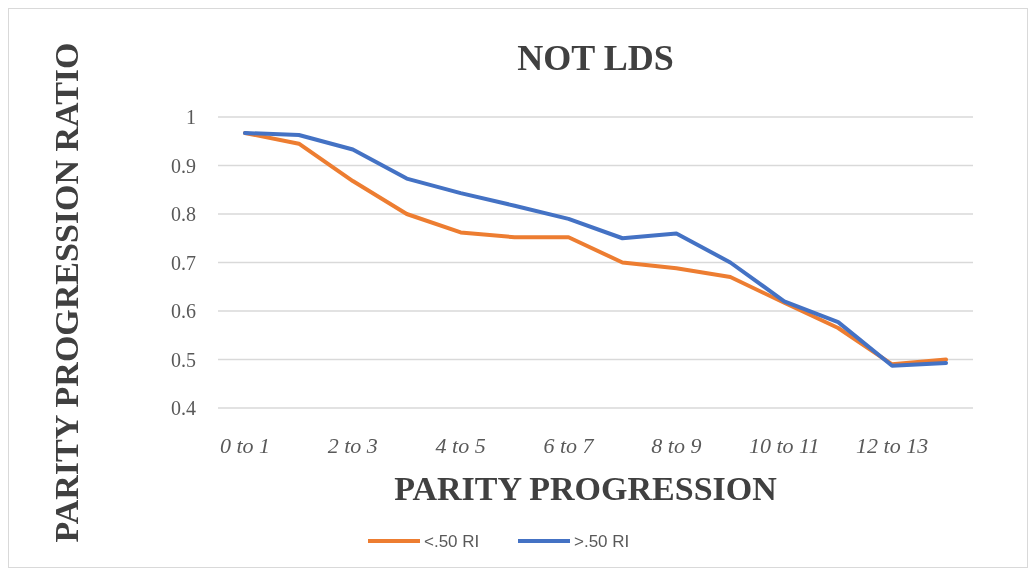 The width and height of the screenshot is (1036, 575). I want to click on x-tick-label: 10 to 11, so click(784, 445).